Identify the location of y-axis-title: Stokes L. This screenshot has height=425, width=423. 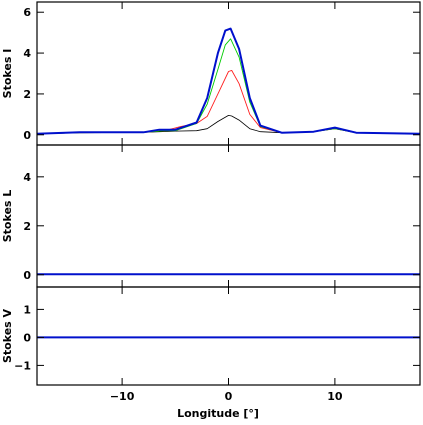
(7, 216).